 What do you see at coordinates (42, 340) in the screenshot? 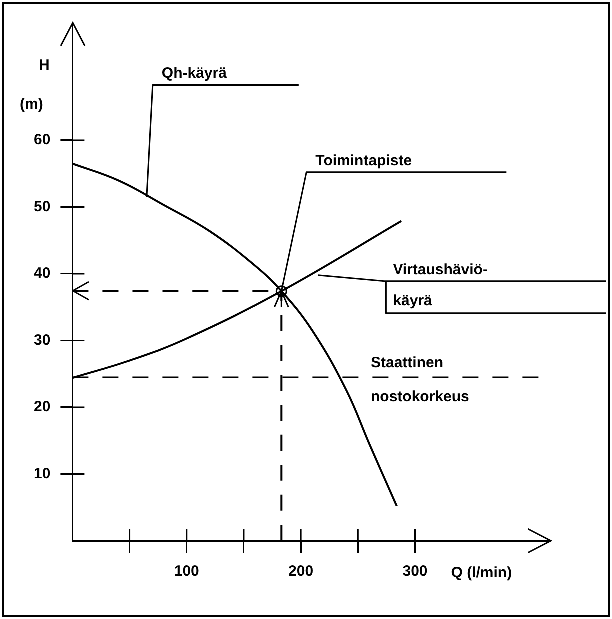
I see `y-tick-label: 30` at bounding box center [42, 340].